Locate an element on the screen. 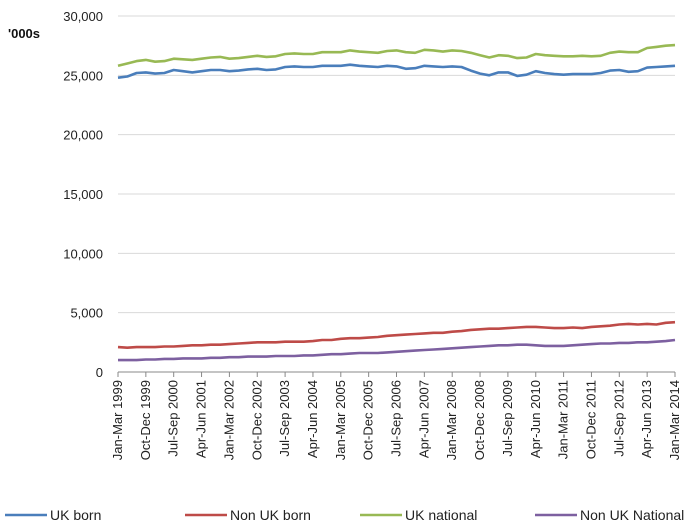  x-tick-label: Jul-Sep 2003 is located at coordinates (284, 418).